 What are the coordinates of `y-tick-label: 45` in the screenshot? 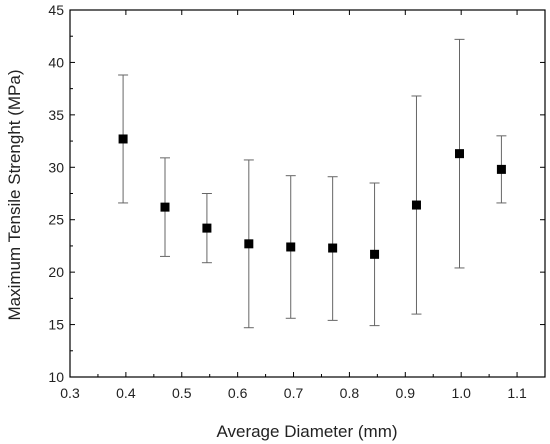 It's located at (56, 10).